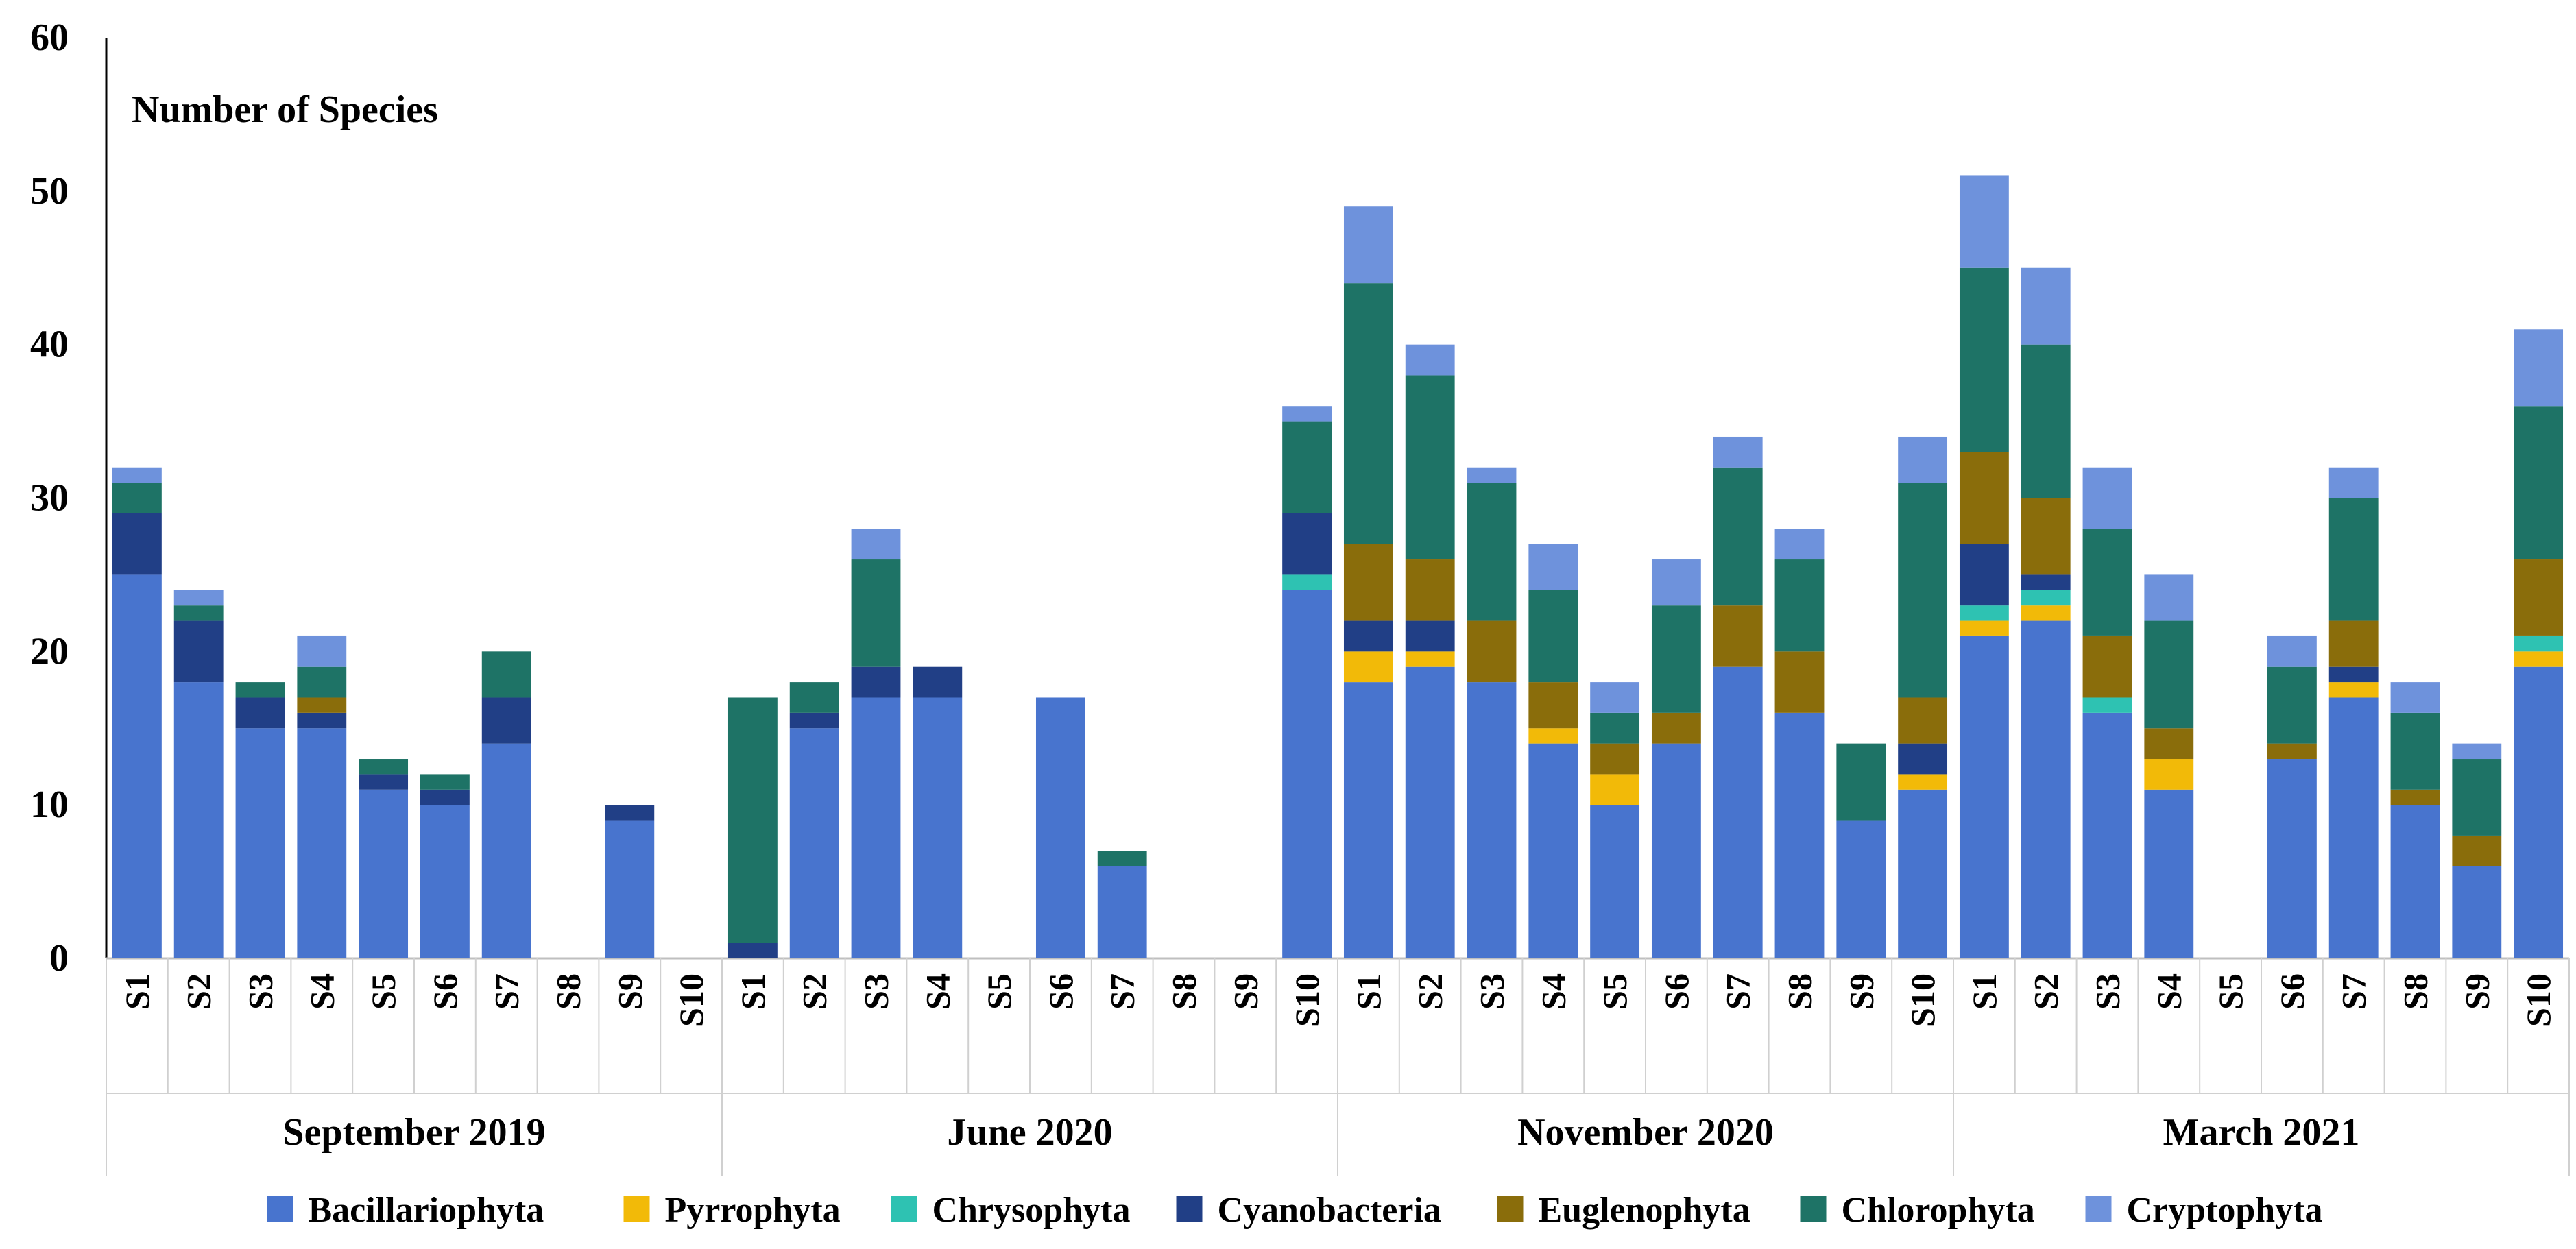 This screenshot has width=2576, height=1249. What do you see at coordinates (1738, 991) in the screenshot?
I see `site-tick-label: S7` at bounding box center [1738, 991].